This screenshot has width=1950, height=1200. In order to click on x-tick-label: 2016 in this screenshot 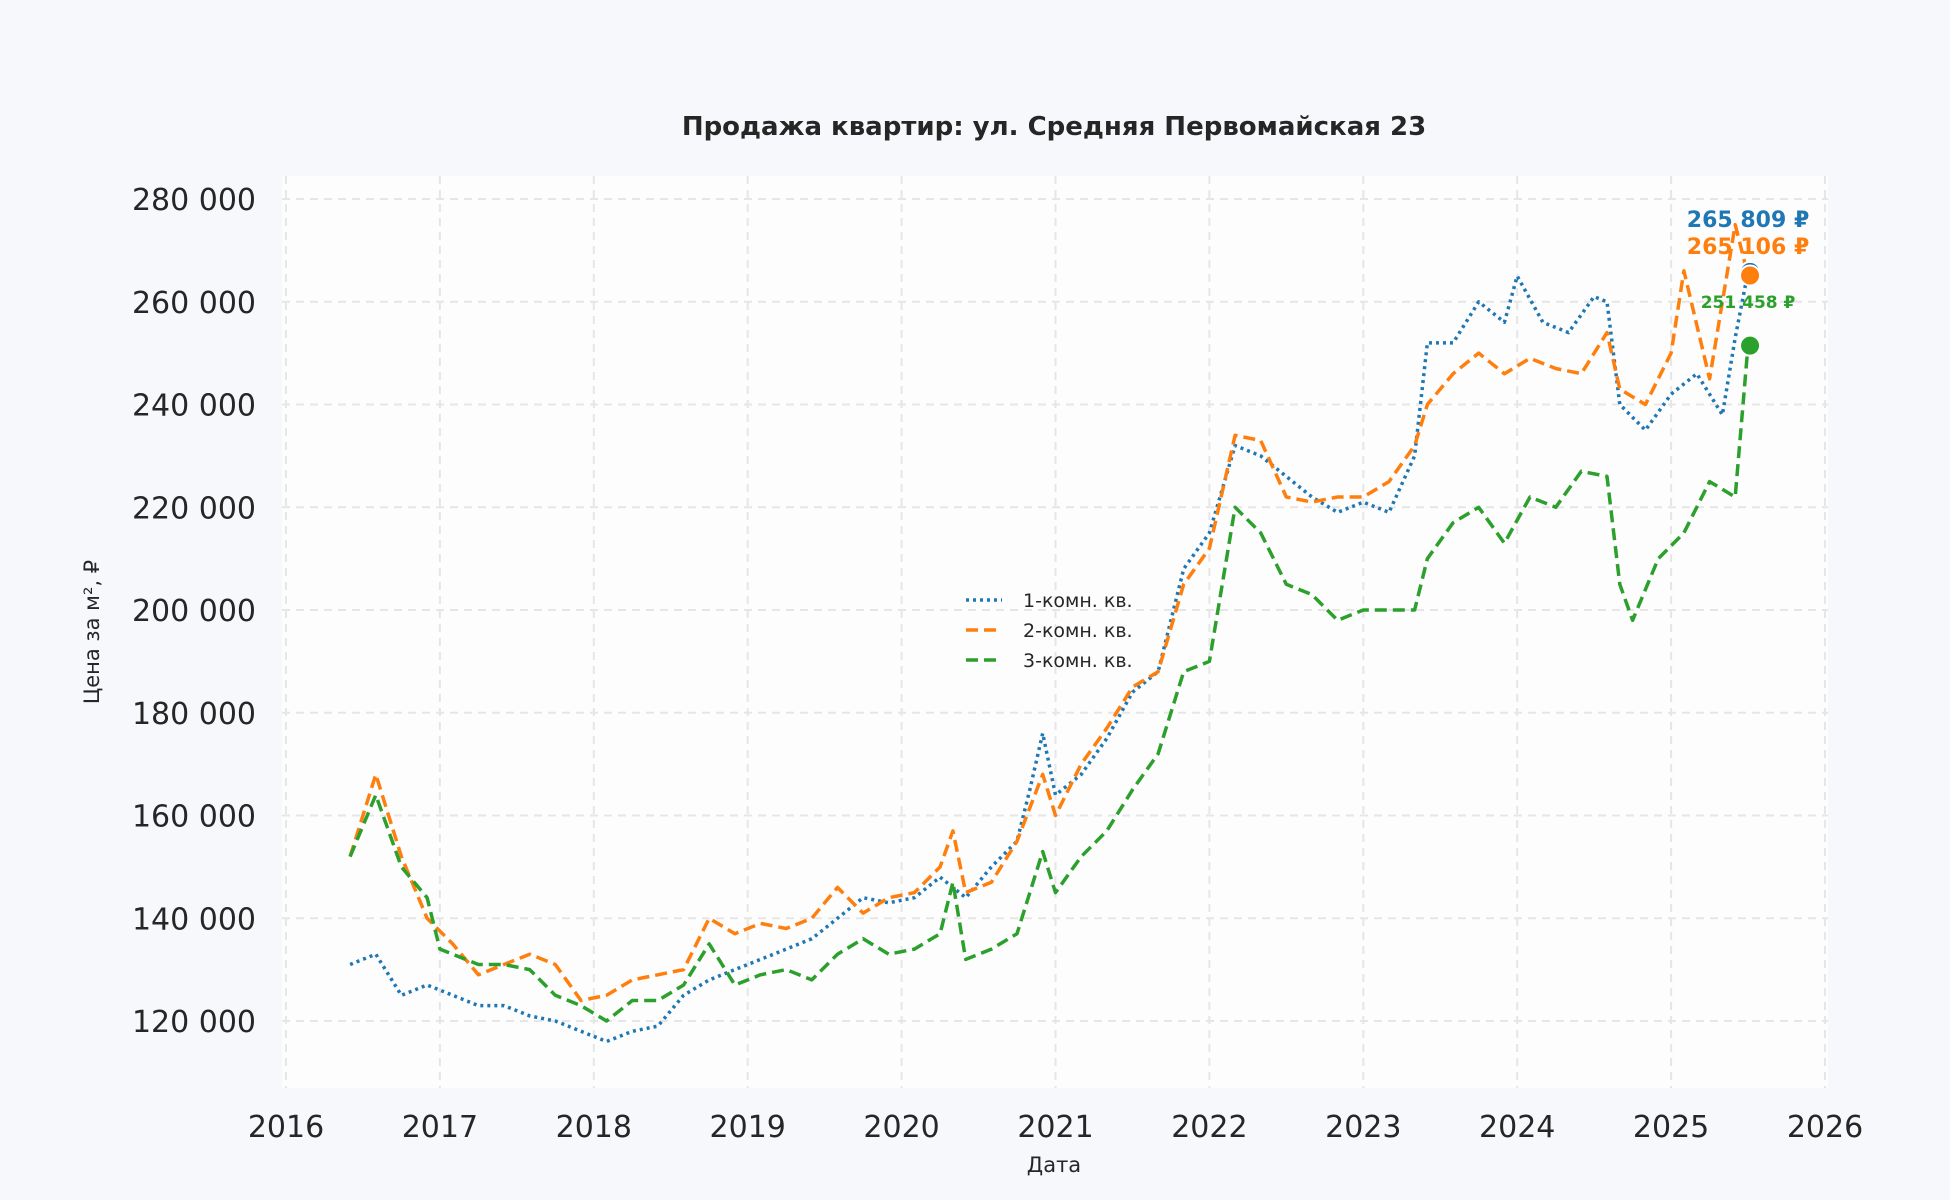, I will do `click(286, 1127)`.